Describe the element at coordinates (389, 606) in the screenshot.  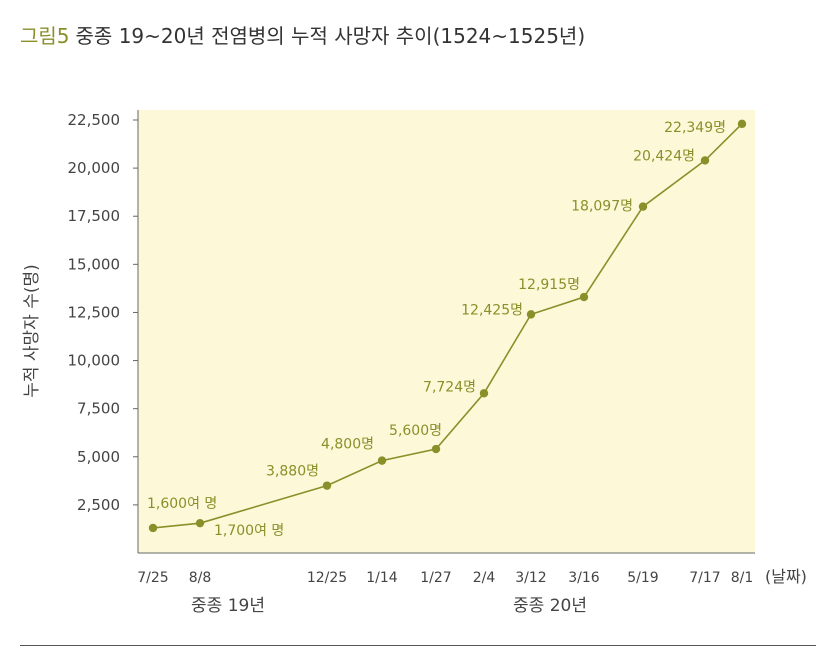
I see `period-group-labels: 중종 19년 중종 20년` at that location.